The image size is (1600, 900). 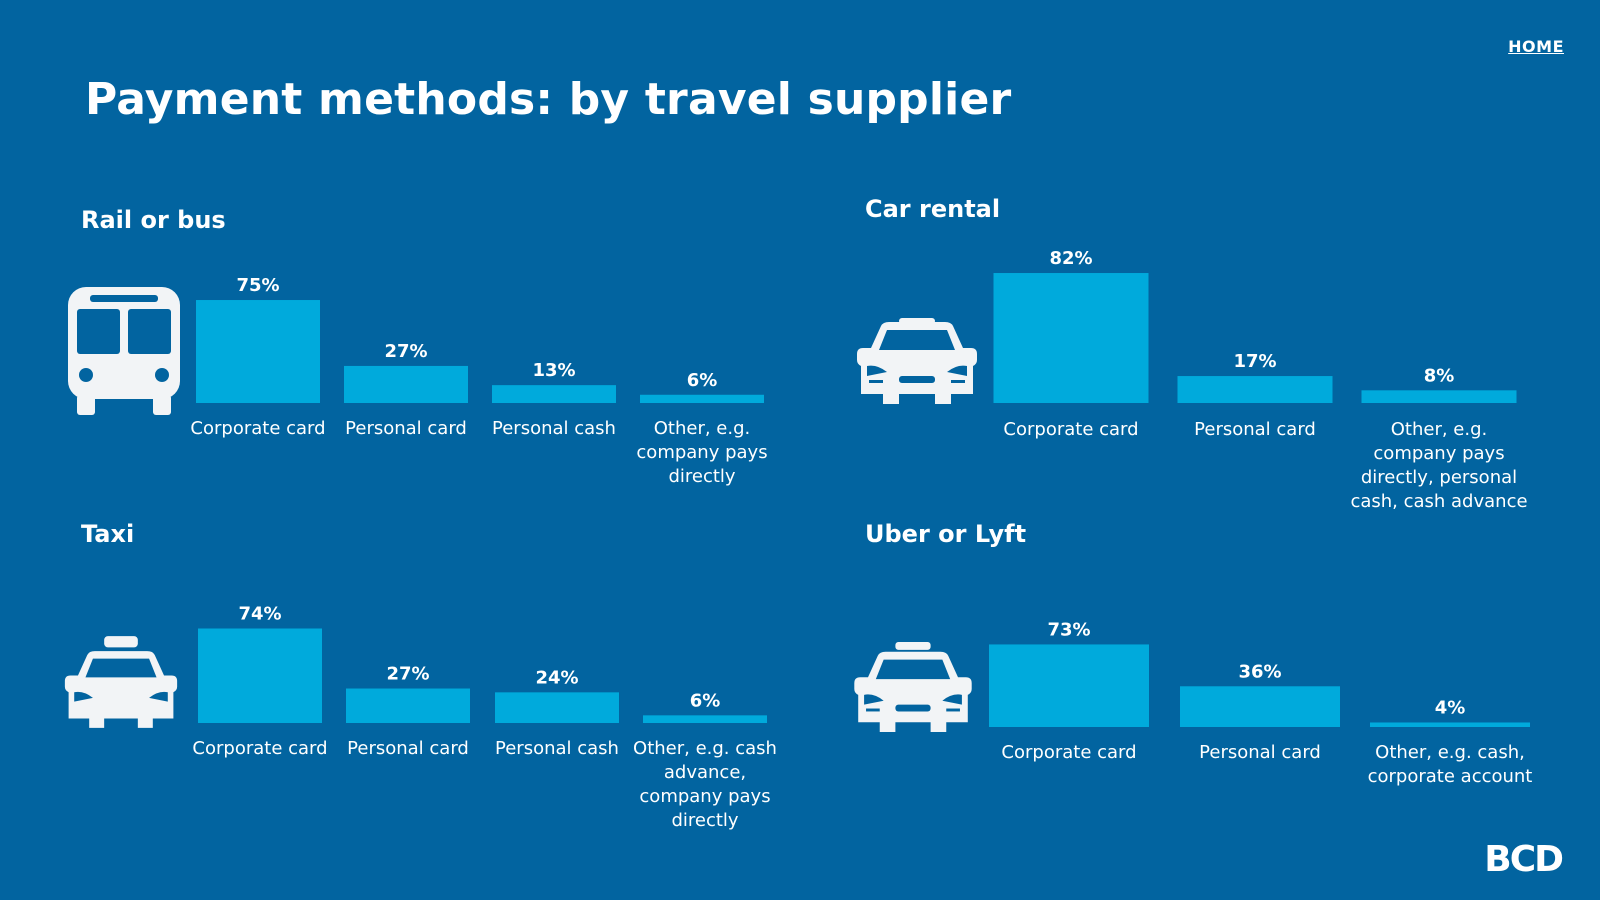 What do you see at coordinates (705, 772) in the screenshot?
I see `category-label-line: advance,` at bounding box center [705, 772].